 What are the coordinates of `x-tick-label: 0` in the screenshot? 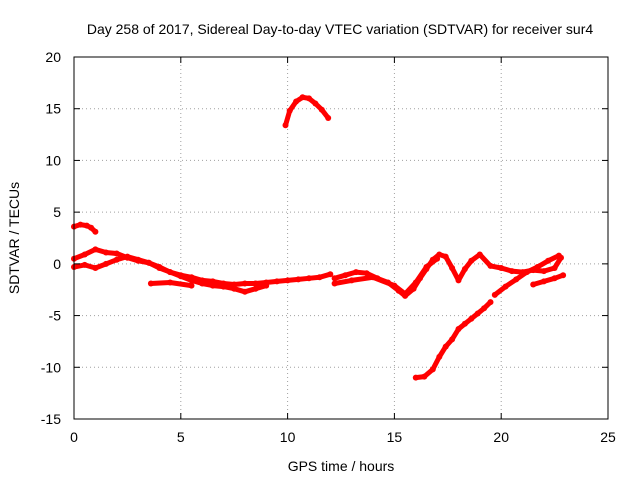 It's located at (74, 437).